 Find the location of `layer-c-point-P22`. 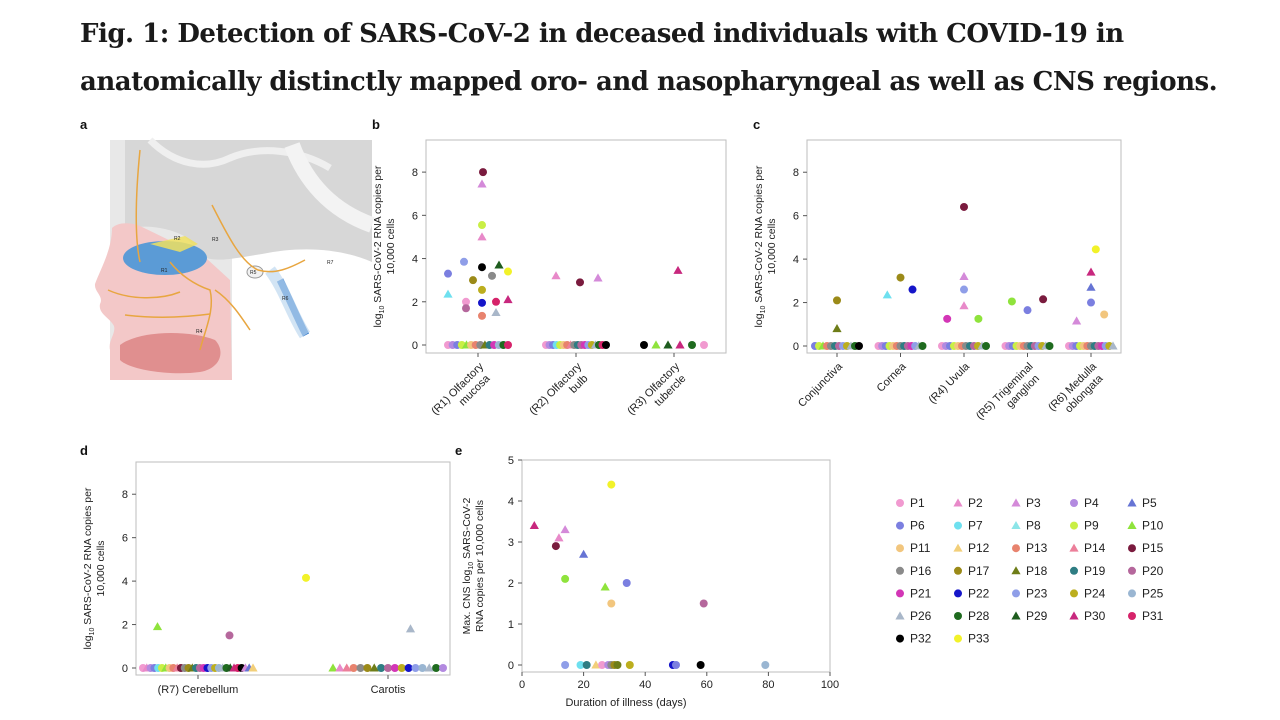

layer-c-point-P22 is located at coordinates (912, 289).